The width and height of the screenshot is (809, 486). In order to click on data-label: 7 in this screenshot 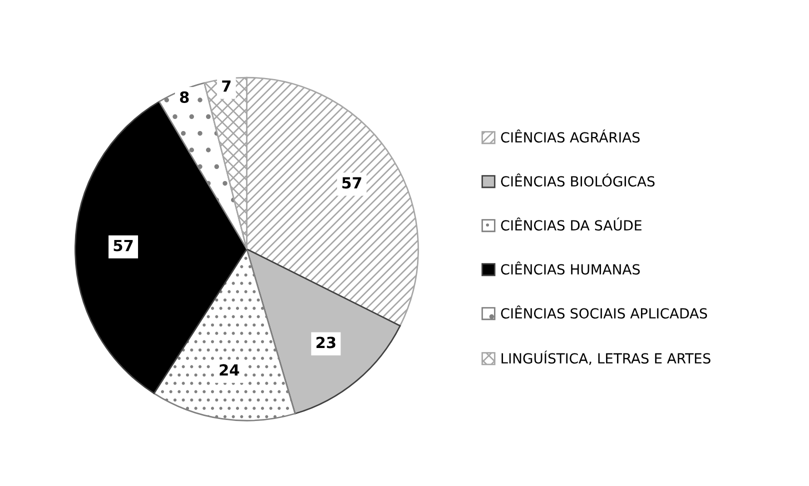, I will do `click(226, 86)`.